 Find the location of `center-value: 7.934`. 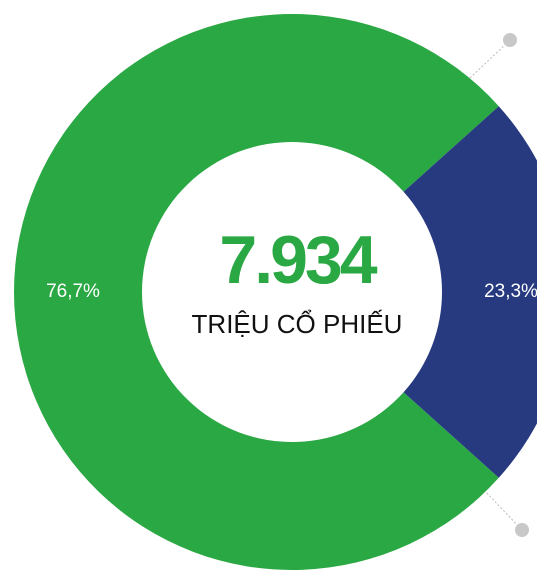

center-value: 7.934 is located at coordinates (298, 260).